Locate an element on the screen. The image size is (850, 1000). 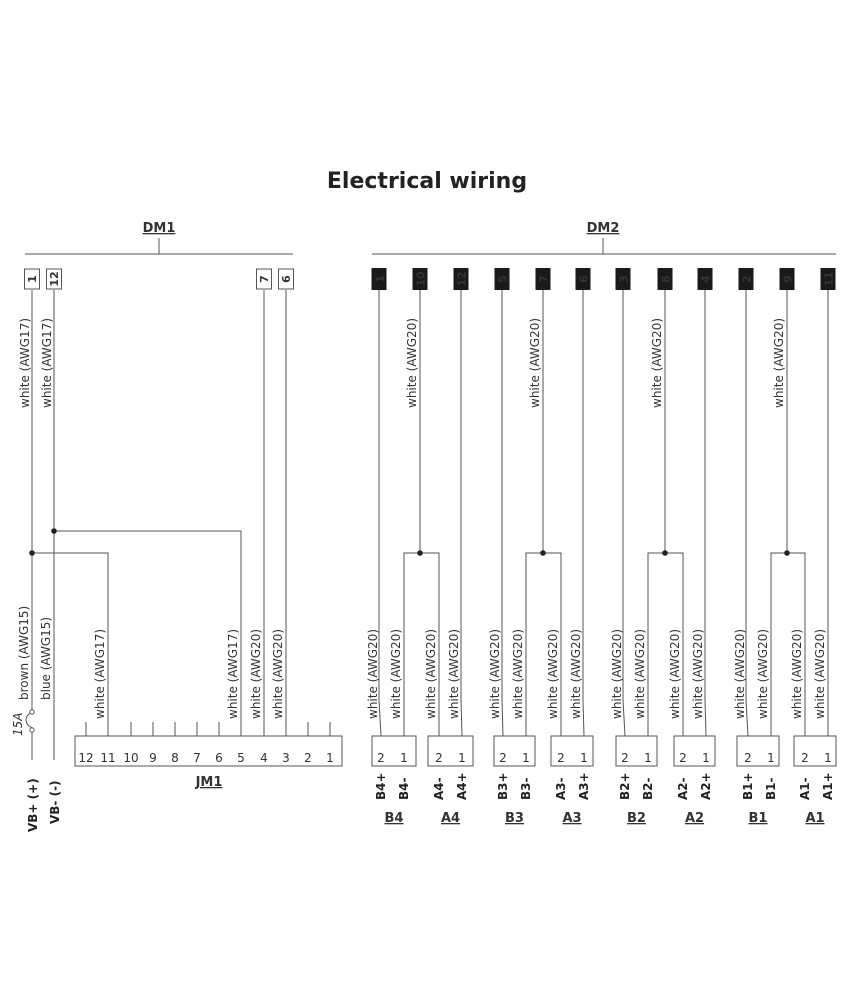
dm1-pin-2-box is located at coordinates (54, 279).